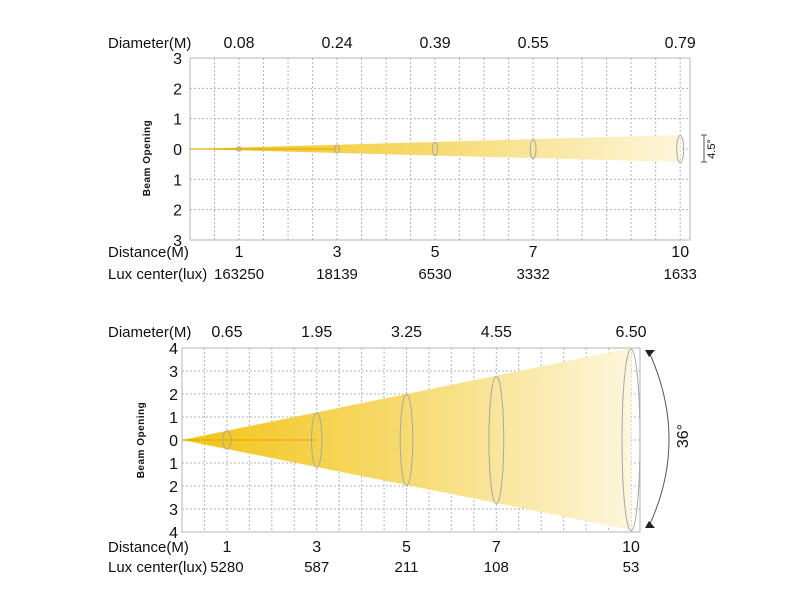  What do you see at coordinates (238, 43) in the screenshot?
I see `diameter-value: 0.08` at bounding box center [238, 43].